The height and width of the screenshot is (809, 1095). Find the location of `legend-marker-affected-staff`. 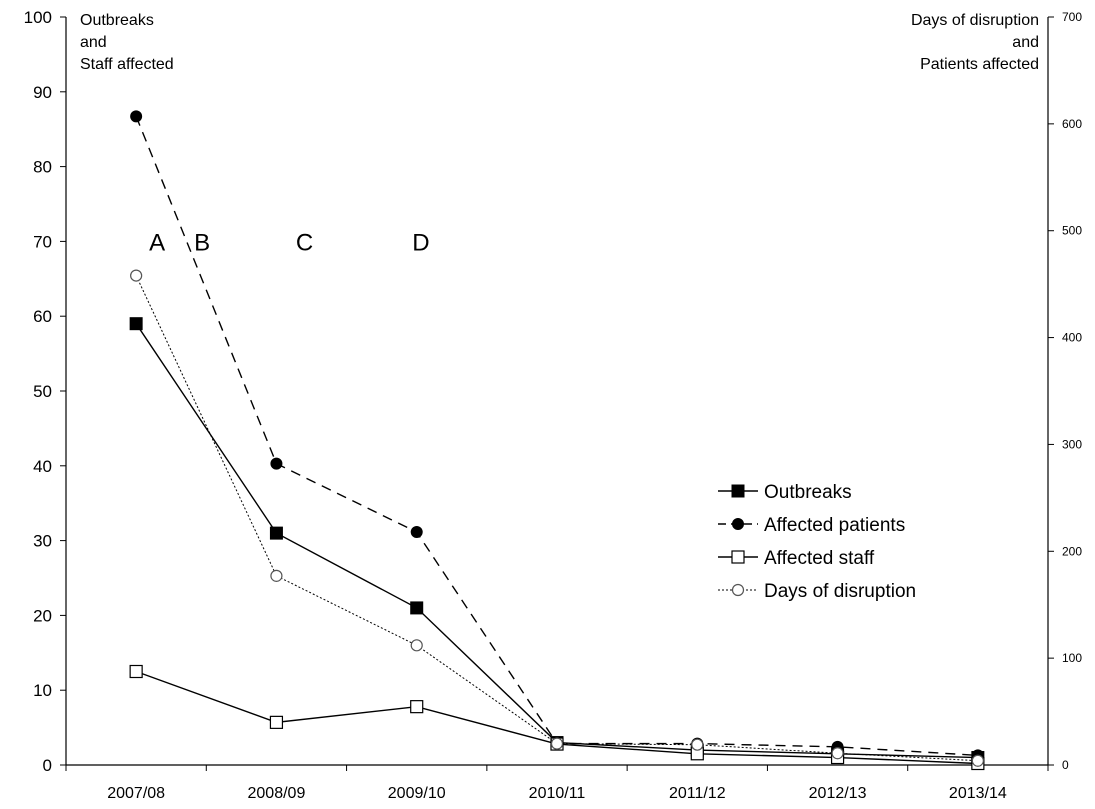

legend-marker-affected-staff is located at coordinates (738, 557).